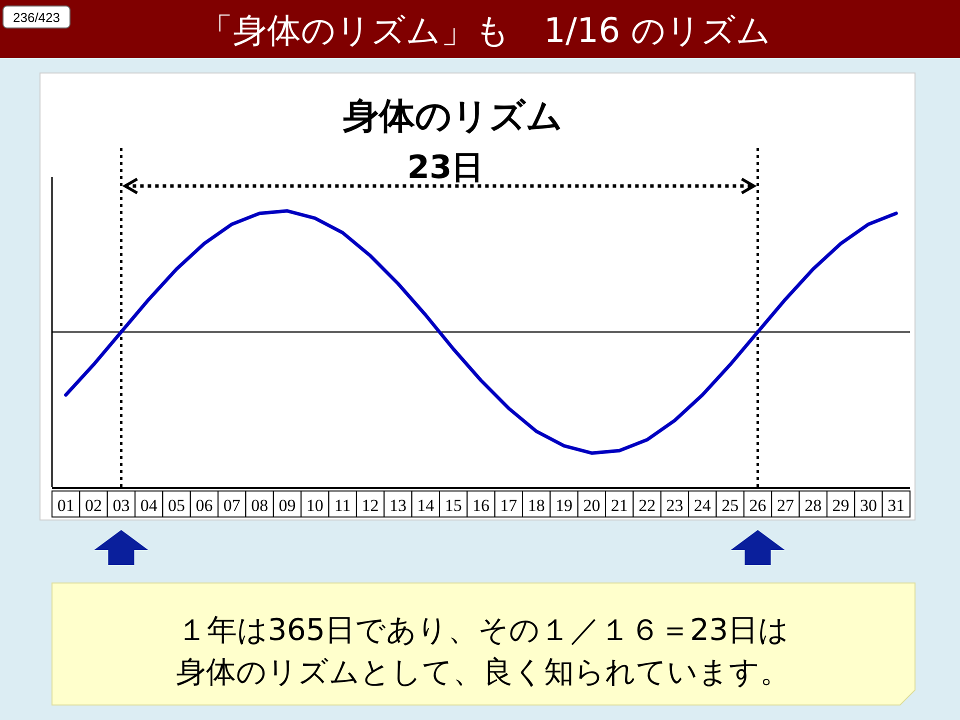 This screenshot has width=960, height=720. What do you see at coordinates (485, 31) in the screenshot?
I see `text: 「身体のリズム」も 1/16 のリズム` at bounding box center [485, 31].